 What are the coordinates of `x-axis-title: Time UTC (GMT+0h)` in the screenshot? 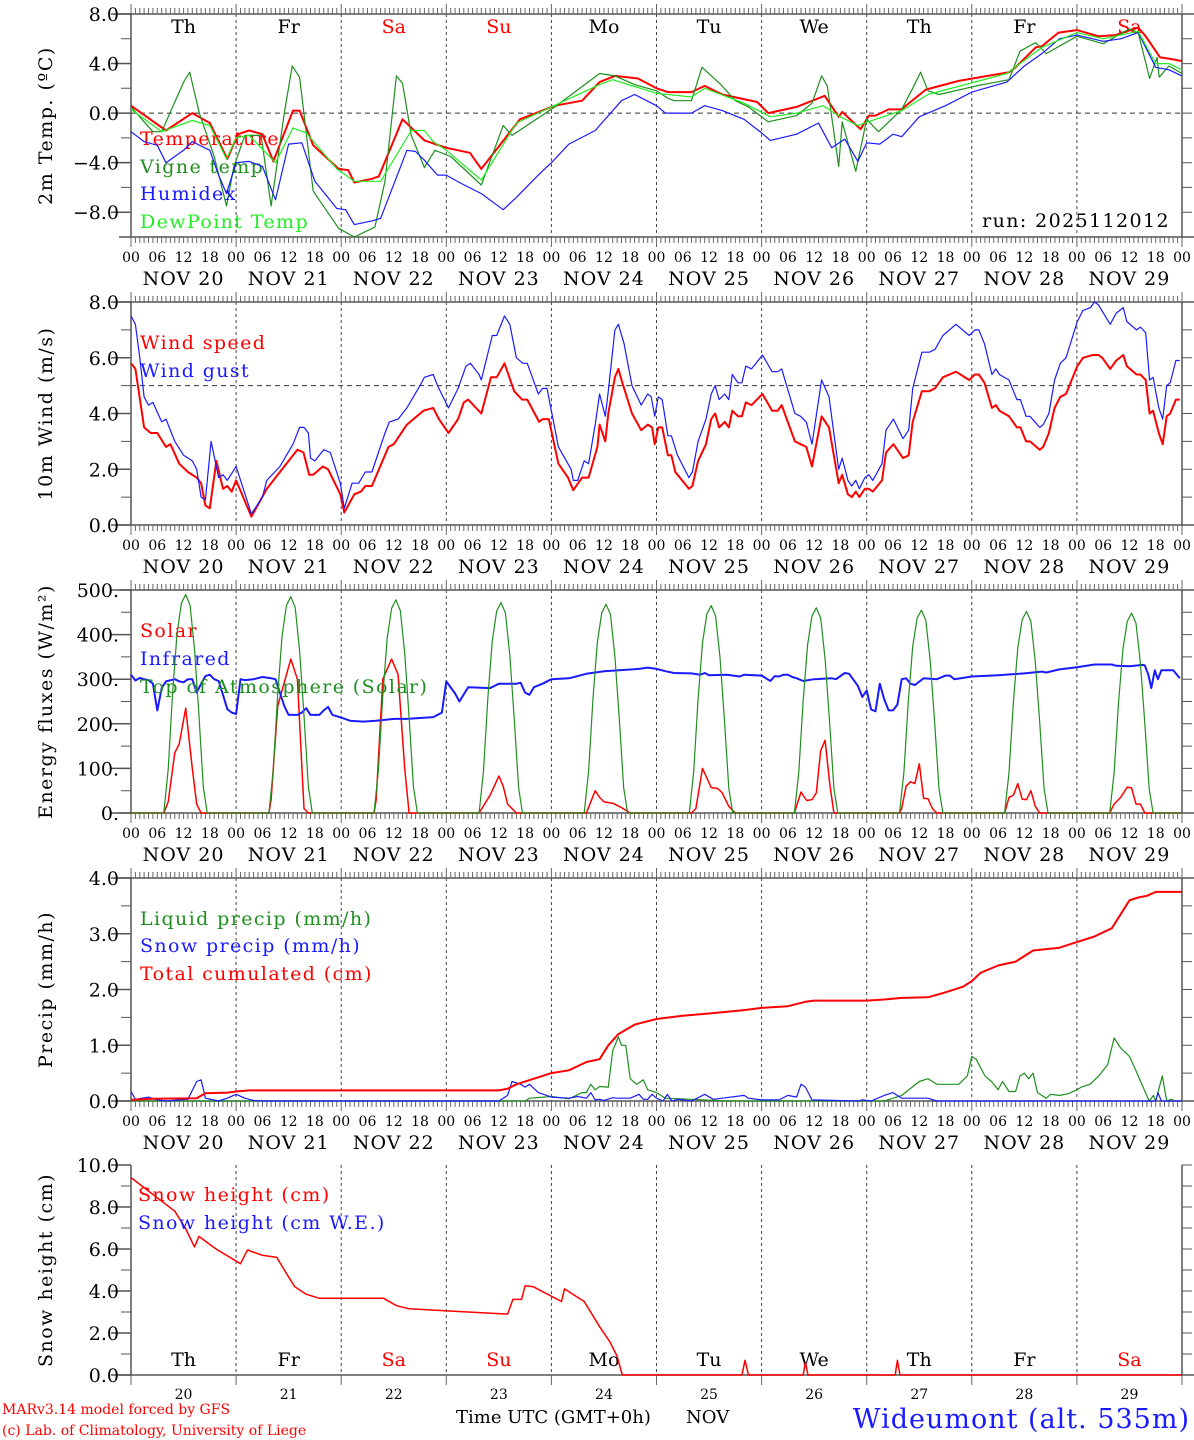 It's located at (553, 1417).